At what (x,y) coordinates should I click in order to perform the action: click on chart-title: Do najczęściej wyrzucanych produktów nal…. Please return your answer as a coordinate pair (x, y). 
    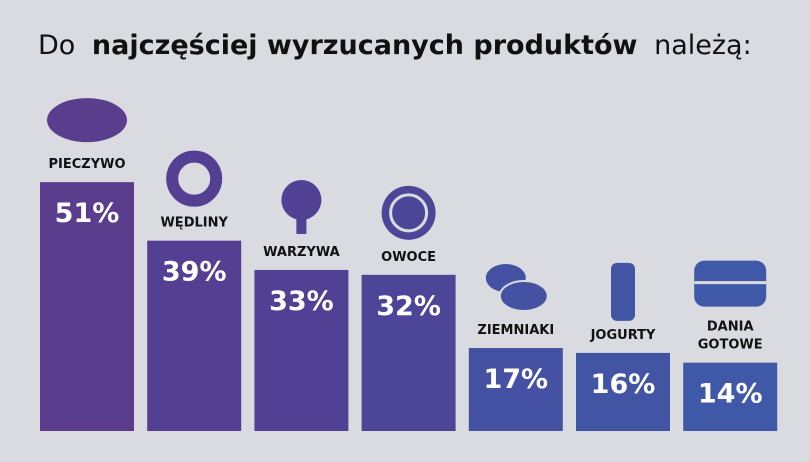
    Looking at the image, I should click on (395, 45).